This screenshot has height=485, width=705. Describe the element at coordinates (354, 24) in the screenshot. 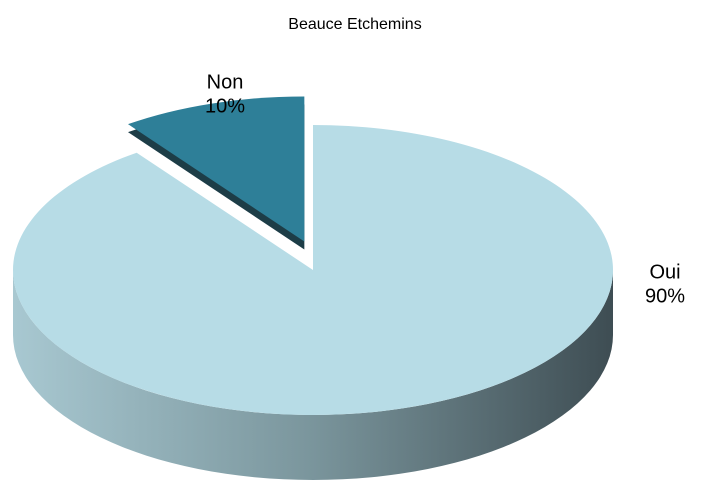

I see `chart-title: Beauce Etchemins` at that location.